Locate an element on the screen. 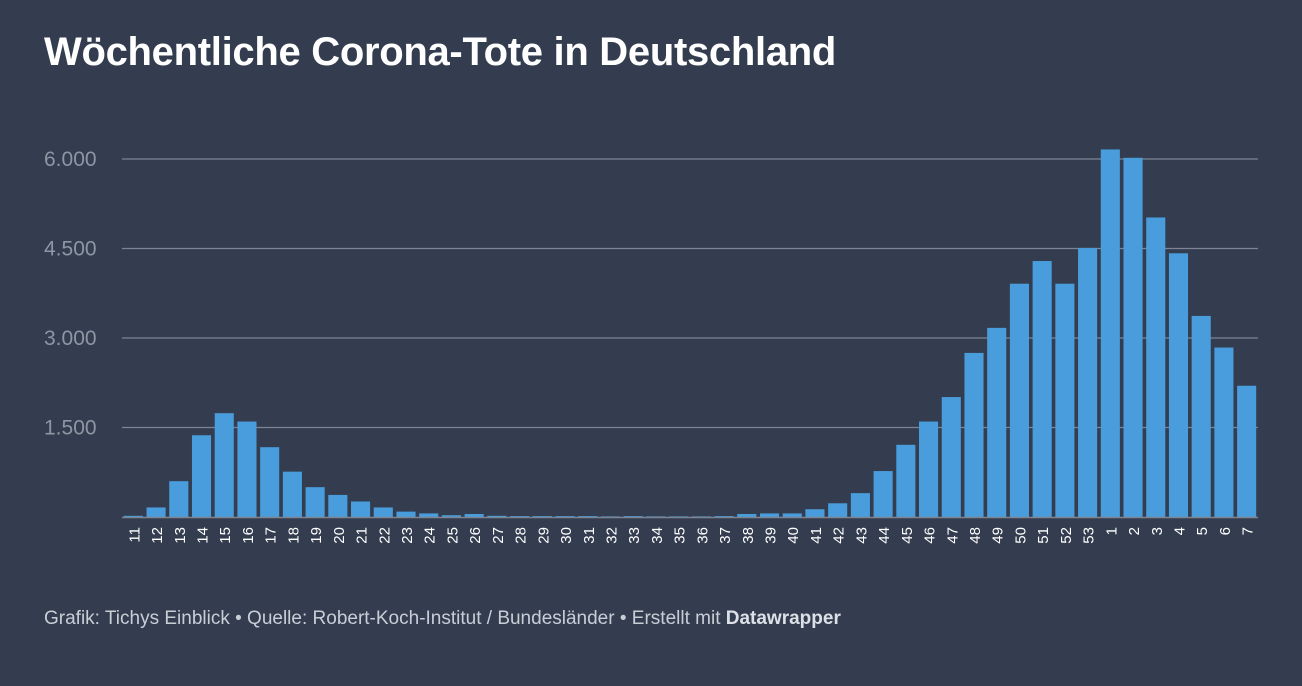  x-tick-label: 22 is located at coordinates (384, 535).